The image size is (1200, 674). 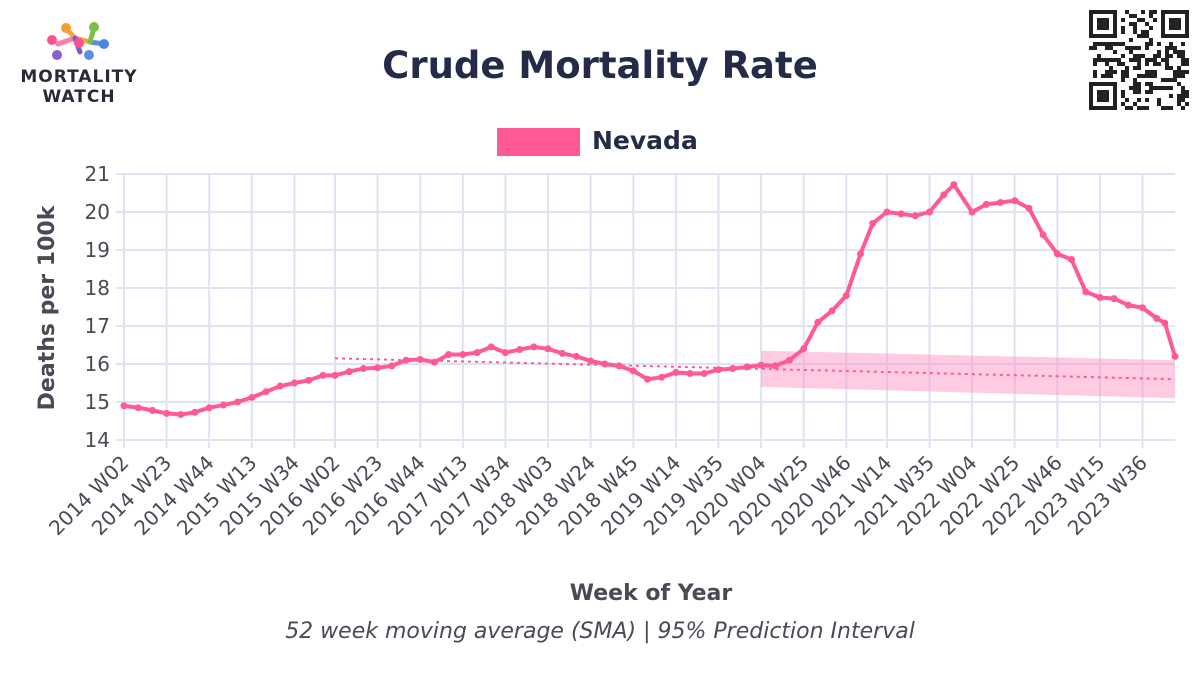 I want to click on y-tick-label: 21, so click(x=97, y=174).